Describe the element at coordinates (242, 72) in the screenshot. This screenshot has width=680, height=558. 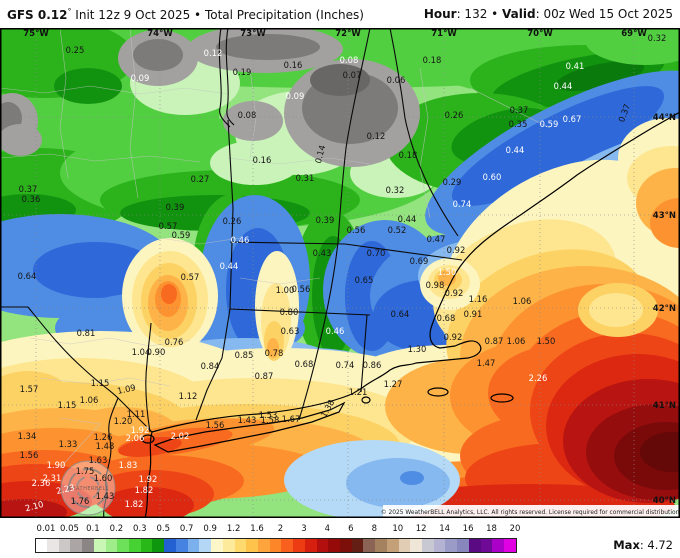
I see `precip-value-label: 0.19` at that location.